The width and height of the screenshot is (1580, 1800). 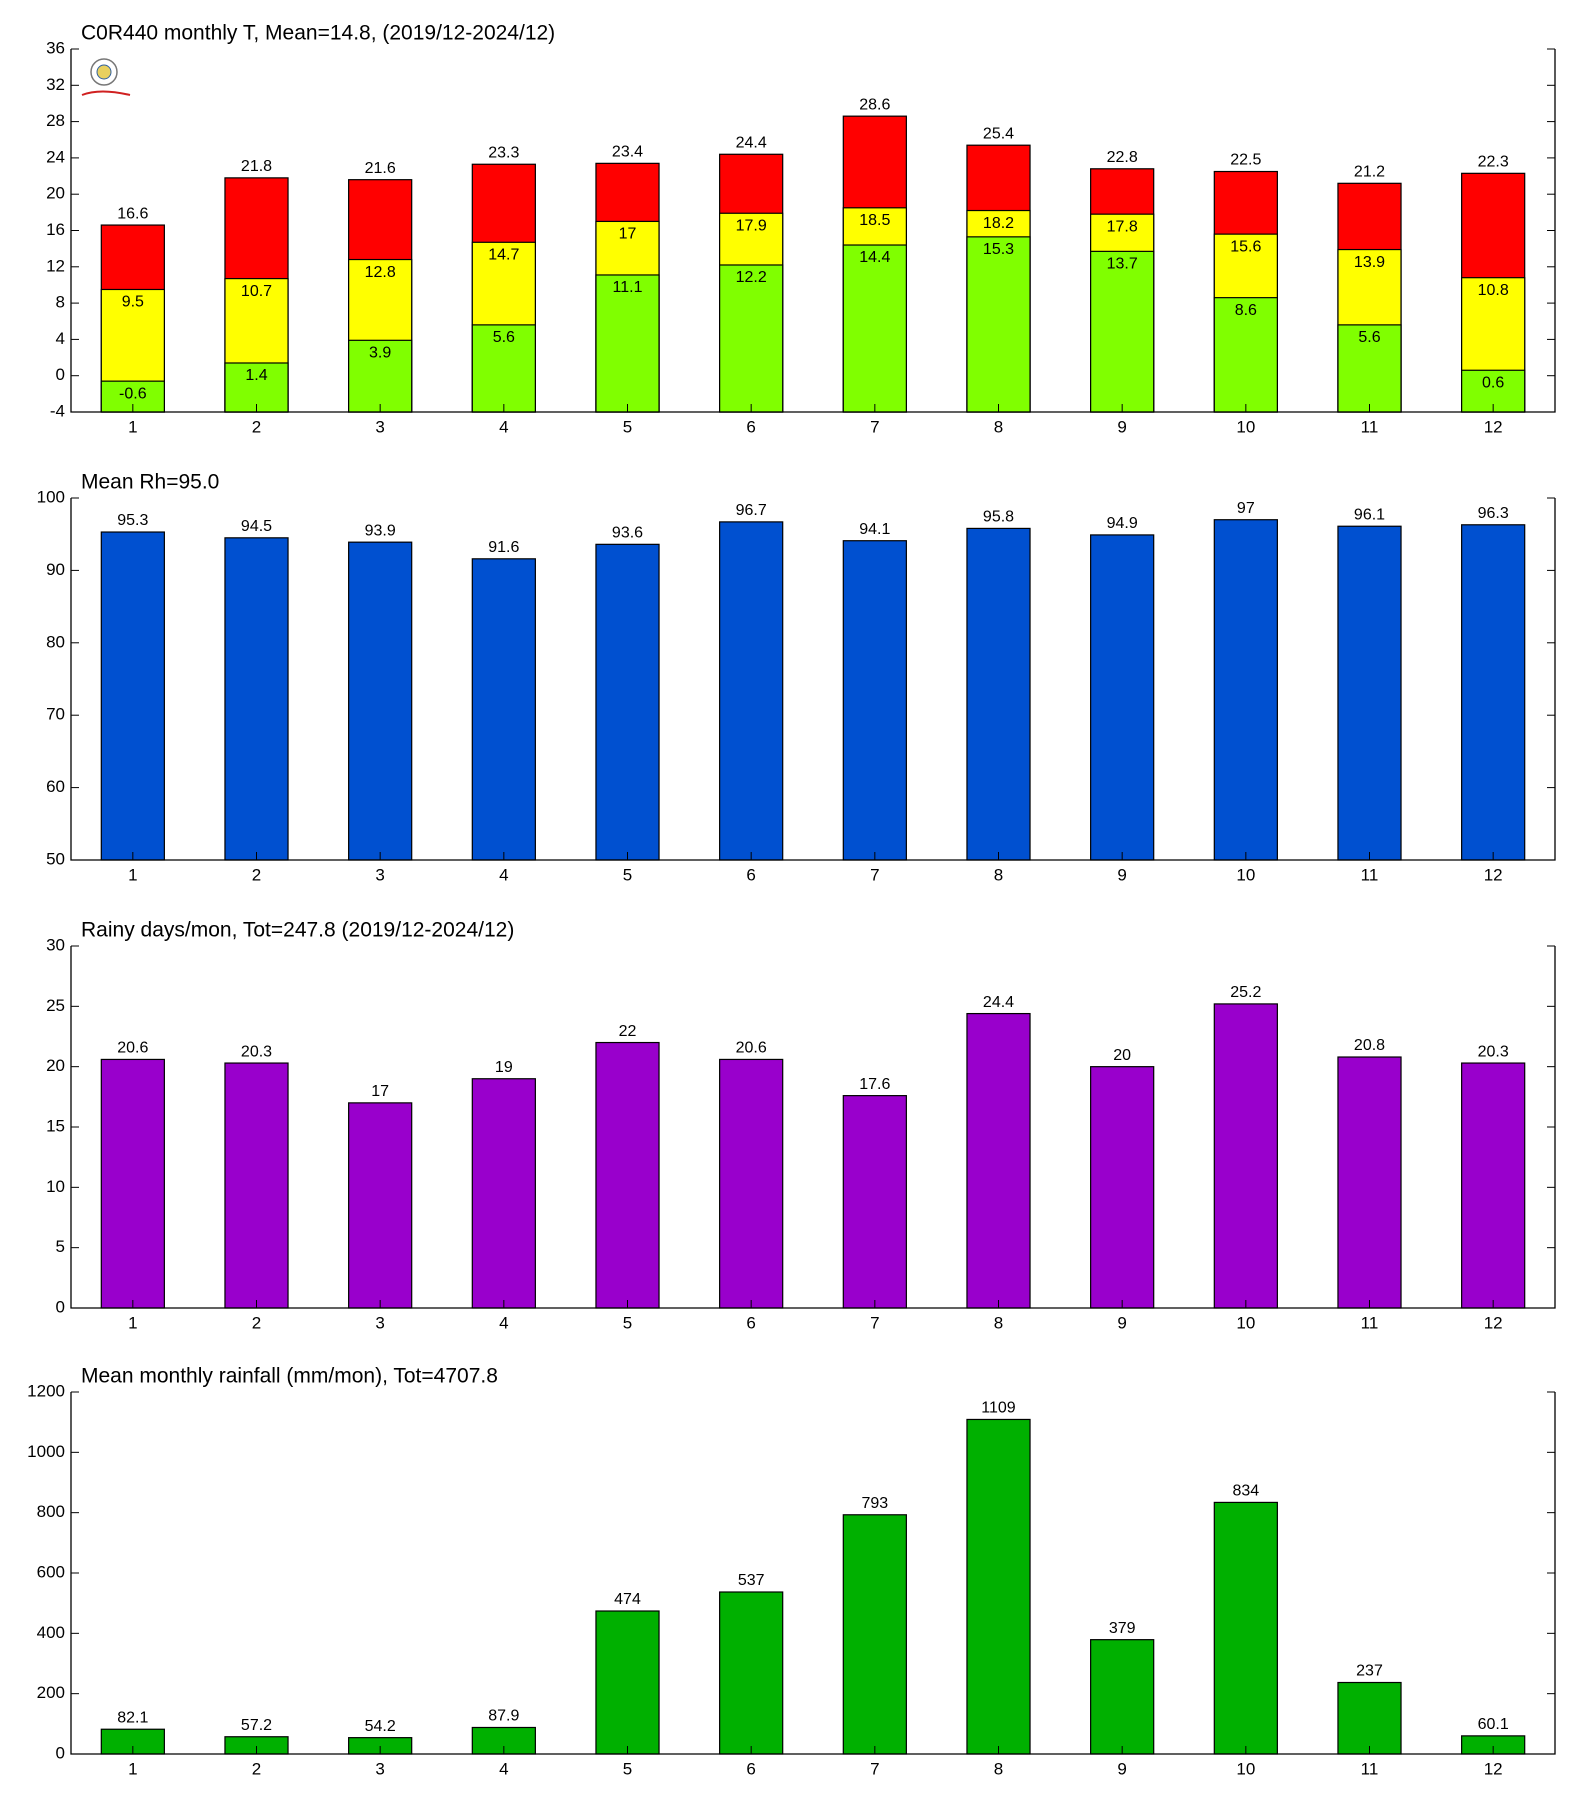 What do you see at coordinates (55, 156) in the screenshot?
I see `y-tick-label: 24` at bounding box center [55, 156].